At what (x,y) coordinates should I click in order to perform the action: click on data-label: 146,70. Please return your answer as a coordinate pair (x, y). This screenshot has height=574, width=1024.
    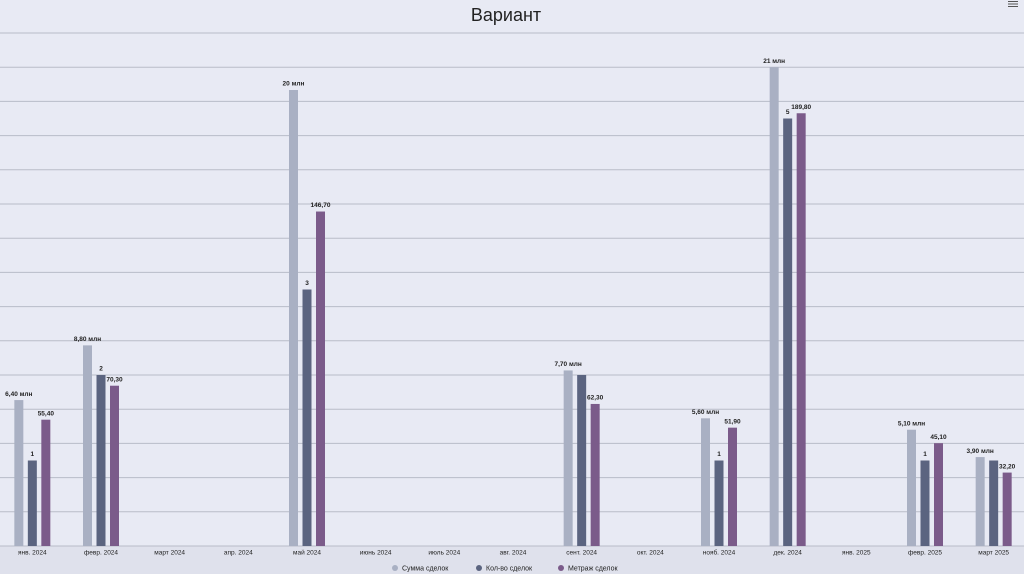
    Looking at the image, I should click on (321, 205).